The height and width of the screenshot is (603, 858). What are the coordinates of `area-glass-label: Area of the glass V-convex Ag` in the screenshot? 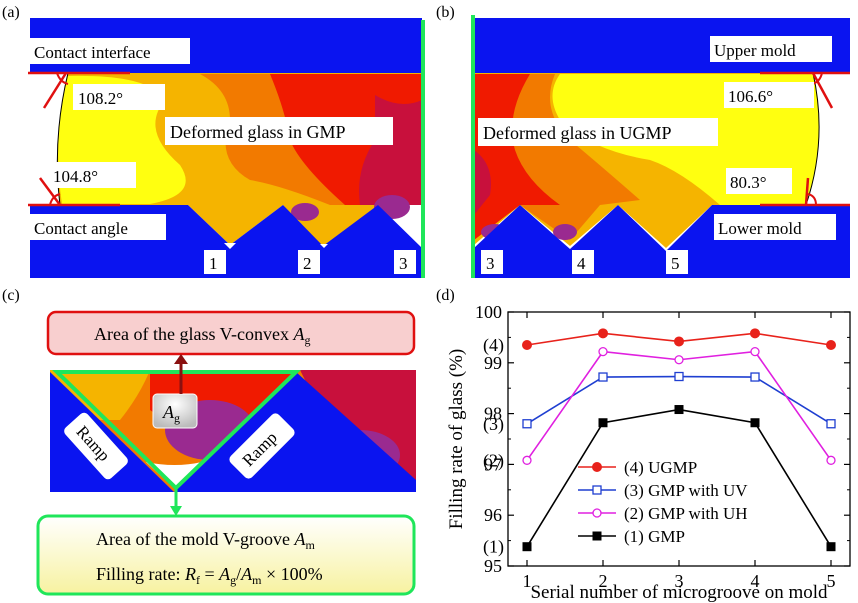 It's located at (202, 335).